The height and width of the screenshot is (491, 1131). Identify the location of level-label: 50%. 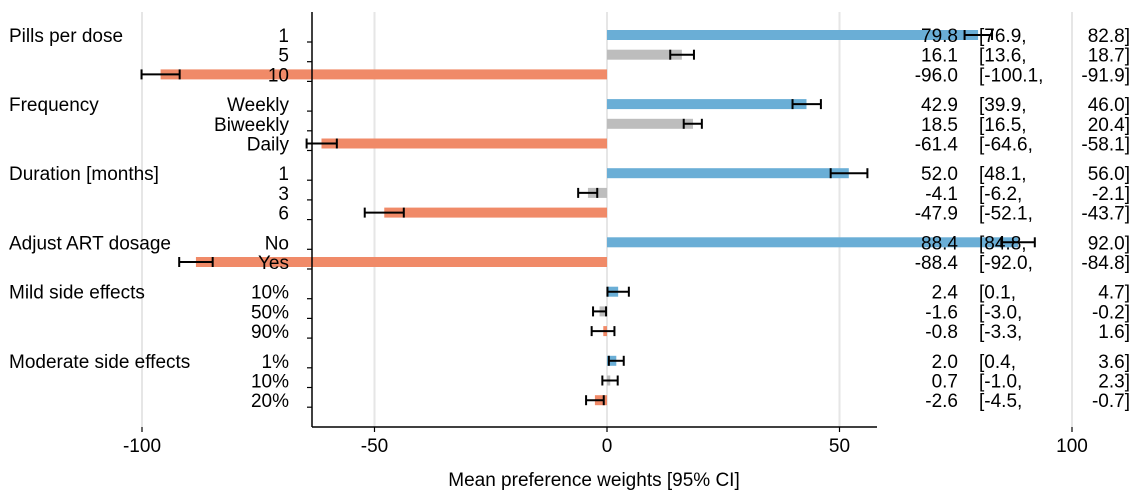
(270, 312).